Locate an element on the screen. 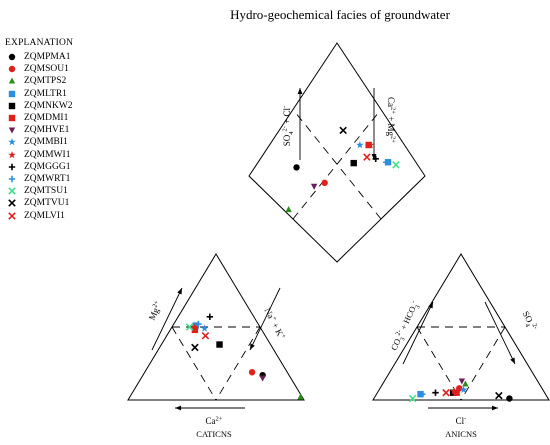  cation-label: CATICNS is located at coordinates (214, 434).